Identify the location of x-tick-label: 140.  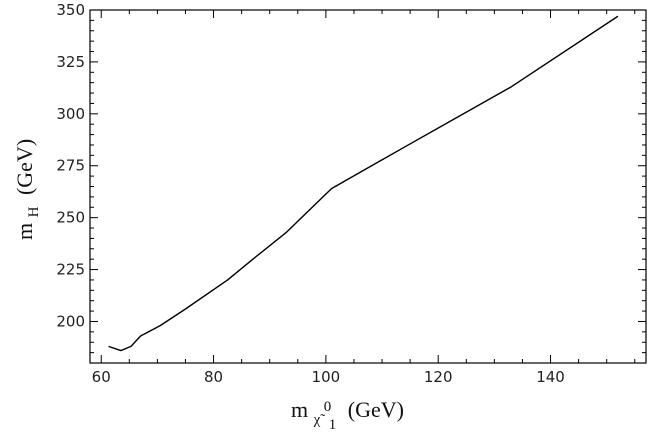
(550, 377).